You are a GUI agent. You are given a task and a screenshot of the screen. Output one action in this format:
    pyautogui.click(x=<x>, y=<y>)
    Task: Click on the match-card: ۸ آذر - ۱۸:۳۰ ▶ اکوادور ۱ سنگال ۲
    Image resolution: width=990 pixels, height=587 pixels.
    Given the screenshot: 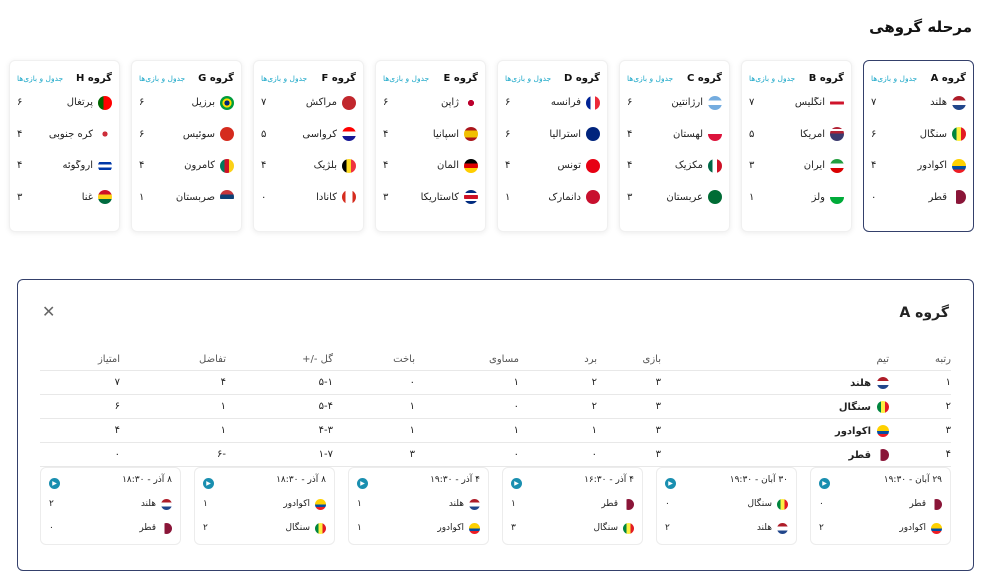 What is the action you would take?
    pyautogui.click(x=264, y=506)
    